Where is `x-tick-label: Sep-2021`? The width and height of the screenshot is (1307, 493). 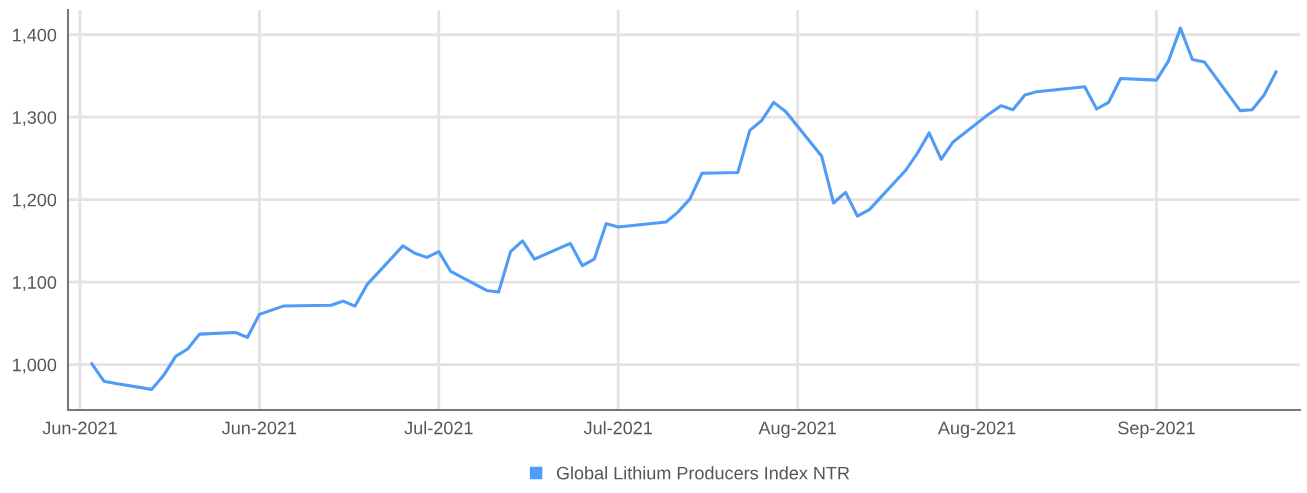
x-tick-label: Sep-2021 is located at coordinates (1156, 429).